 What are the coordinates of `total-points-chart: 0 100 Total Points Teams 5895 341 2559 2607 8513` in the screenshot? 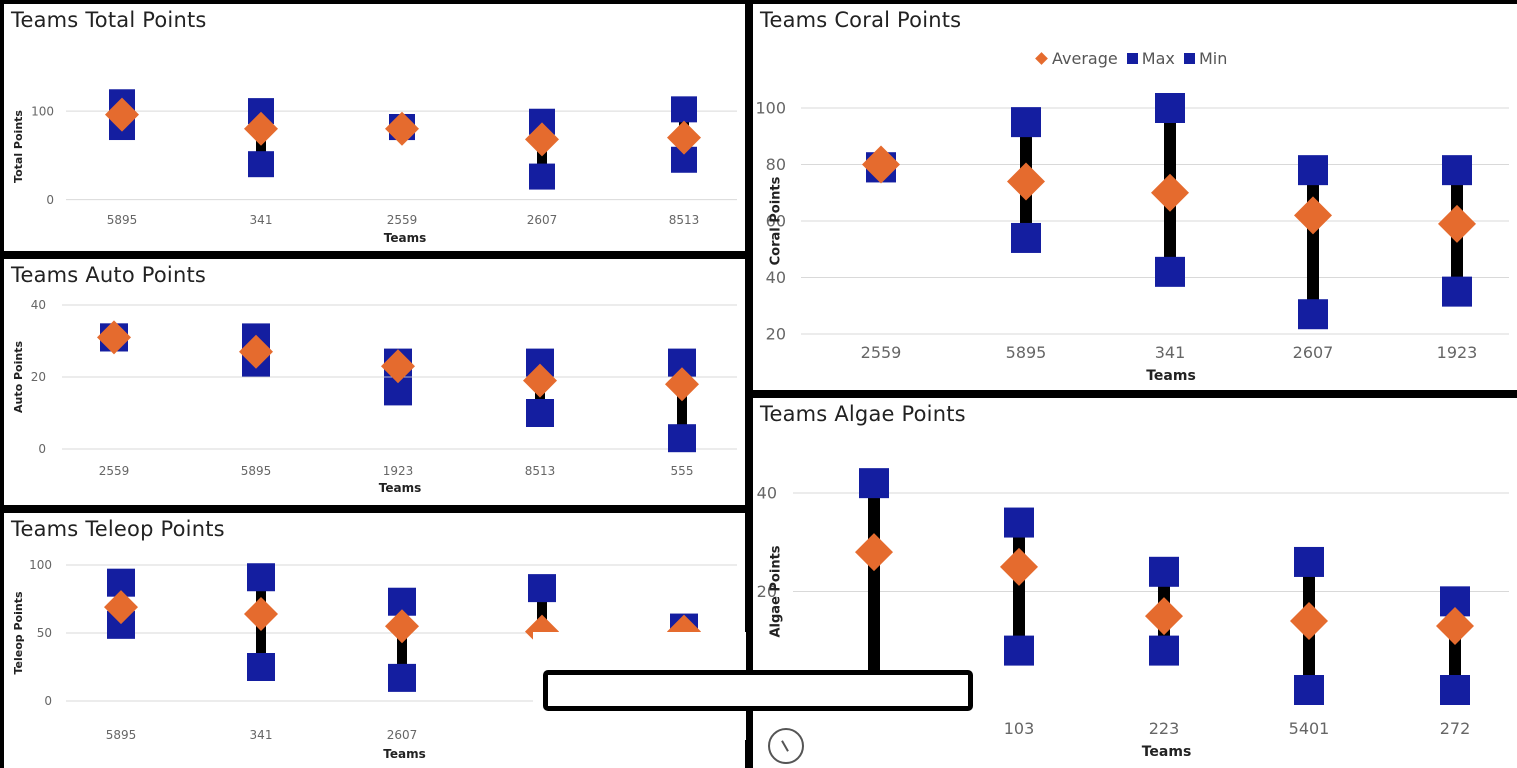 It's located at (374, 167).